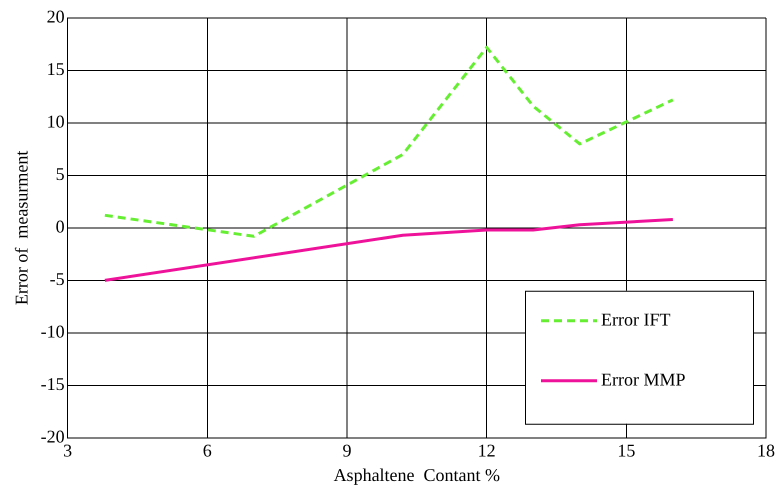  I want to click on y-tick-label: 10, so click(55, 122).